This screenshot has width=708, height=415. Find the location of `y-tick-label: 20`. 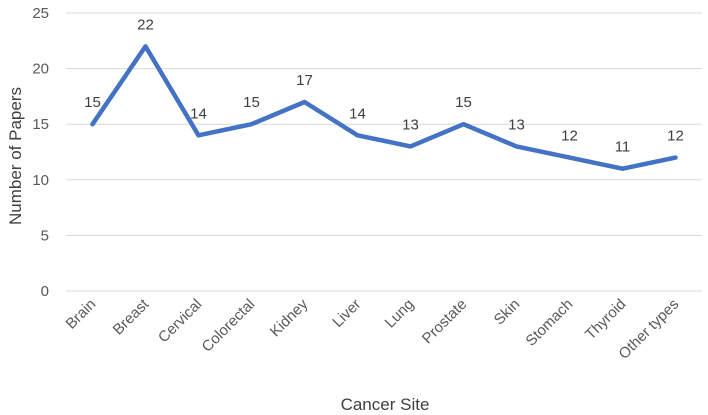

y-tick-label: 20 is located at coordinates (40, 69).